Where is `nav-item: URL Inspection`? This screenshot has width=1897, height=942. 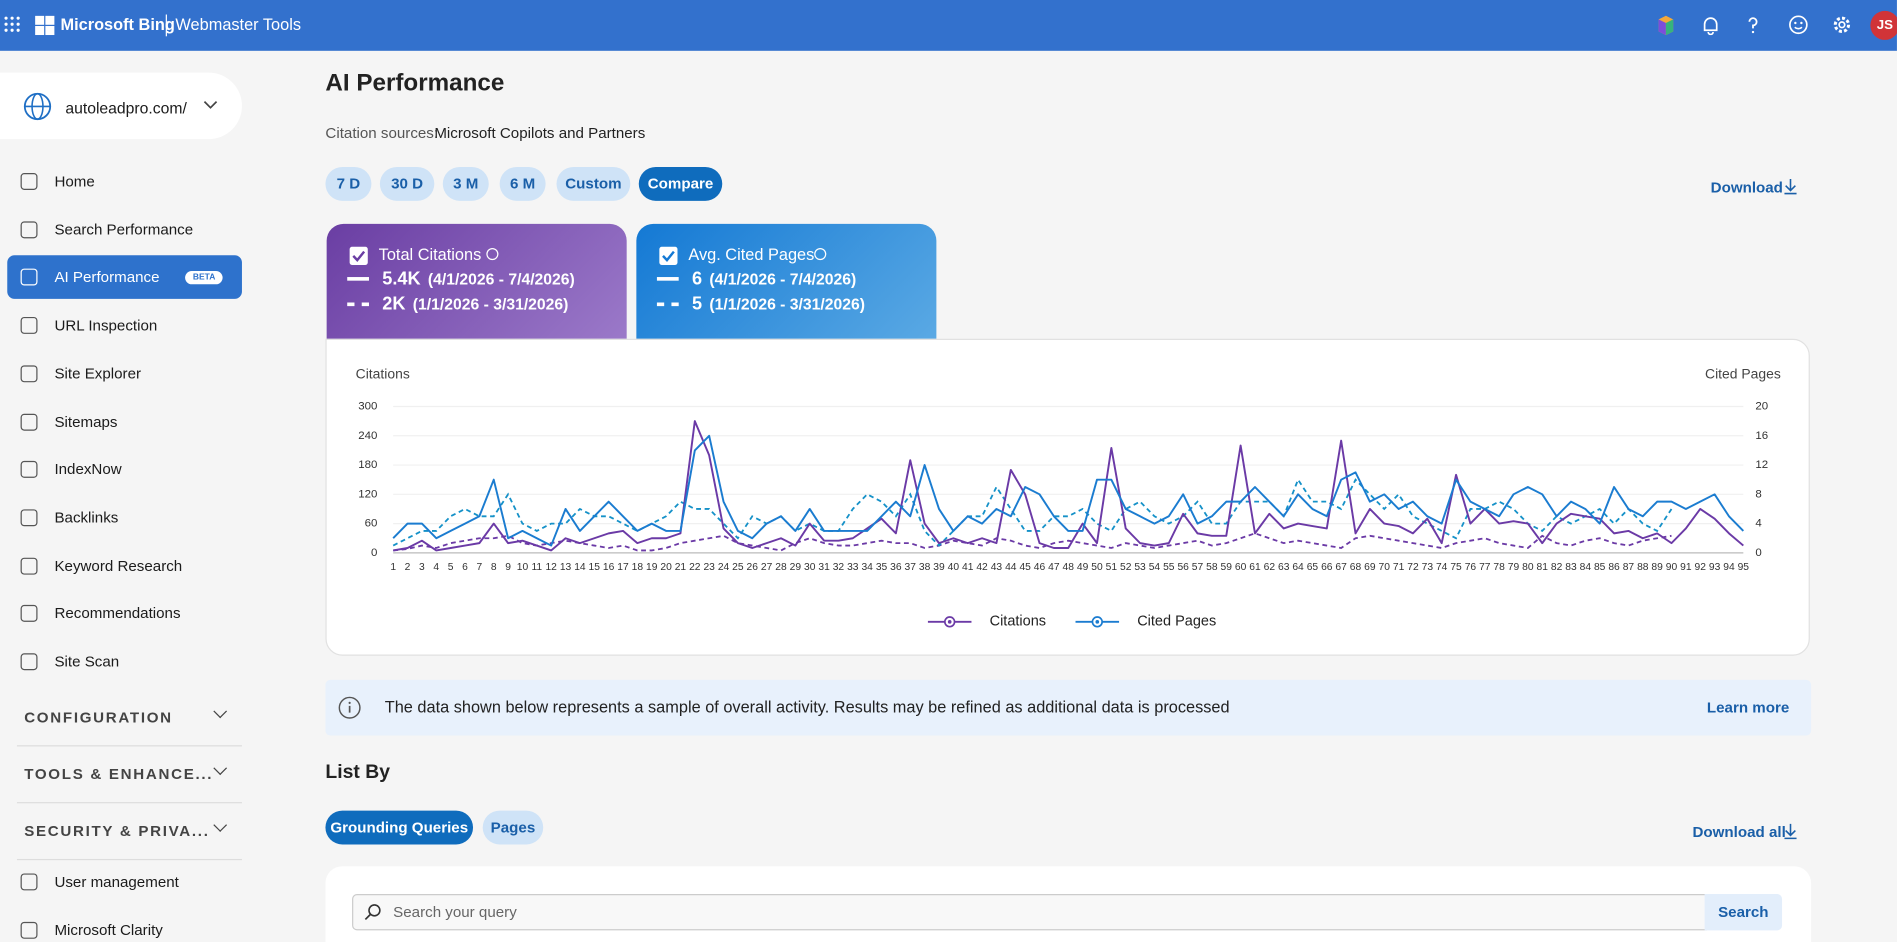 nav-item: URL Inspection is located at coordinates (124, 326).